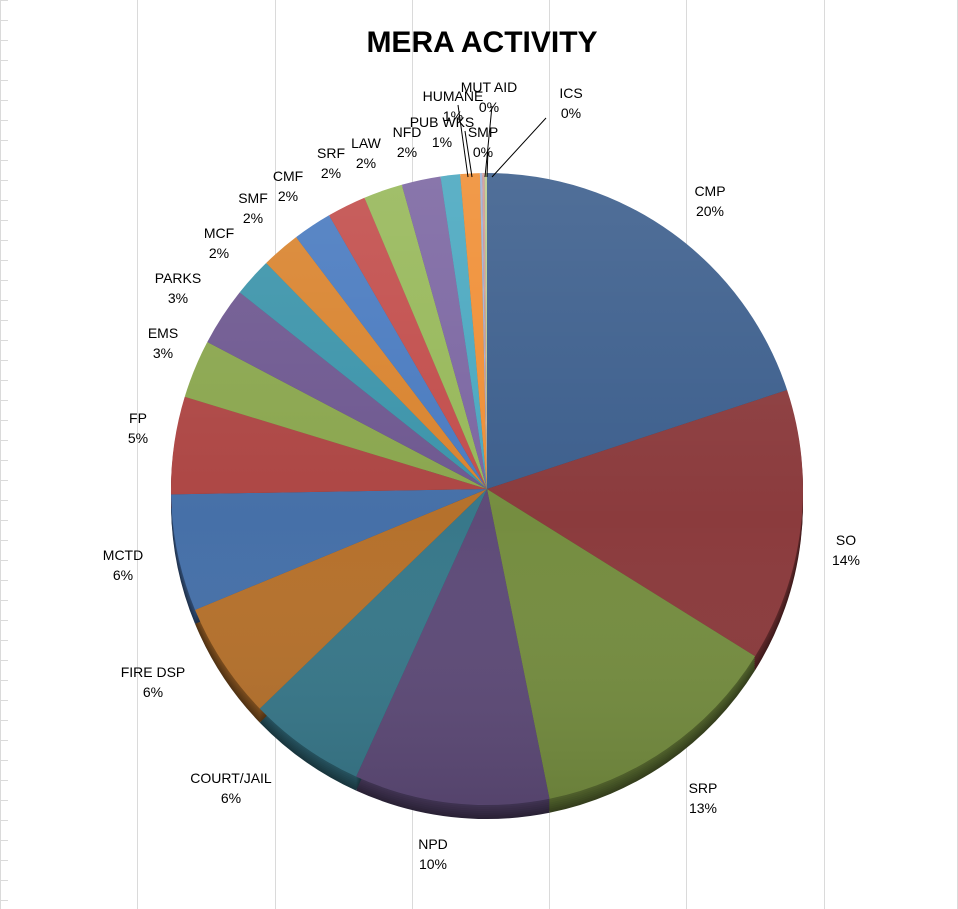 The width and height of the screenshot is (958, 909). Describe the element at coordinates (846, 550) in the screenshot. I see `slice-label: SO 14%` at that location.